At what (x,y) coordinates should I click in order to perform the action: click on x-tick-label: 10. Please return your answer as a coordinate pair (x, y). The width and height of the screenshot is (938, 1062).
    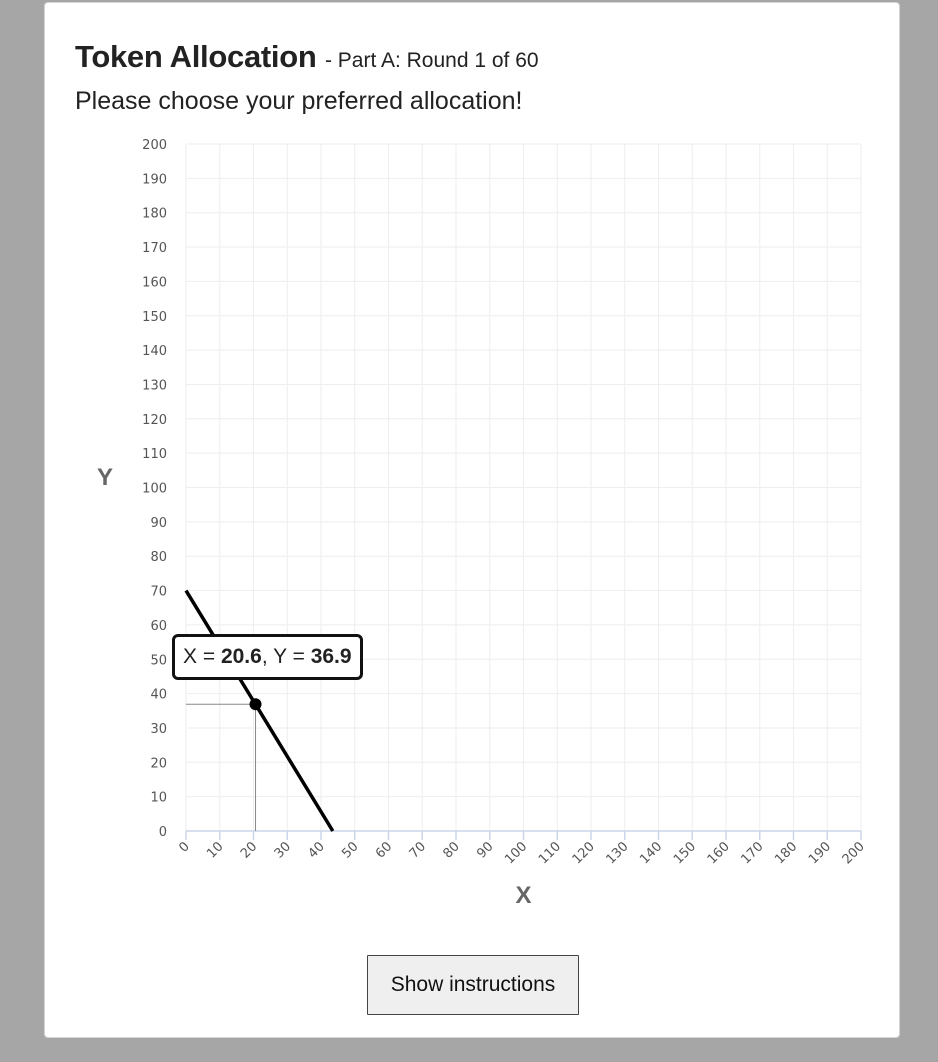
    Looking at the image, I should click on (215, 850).